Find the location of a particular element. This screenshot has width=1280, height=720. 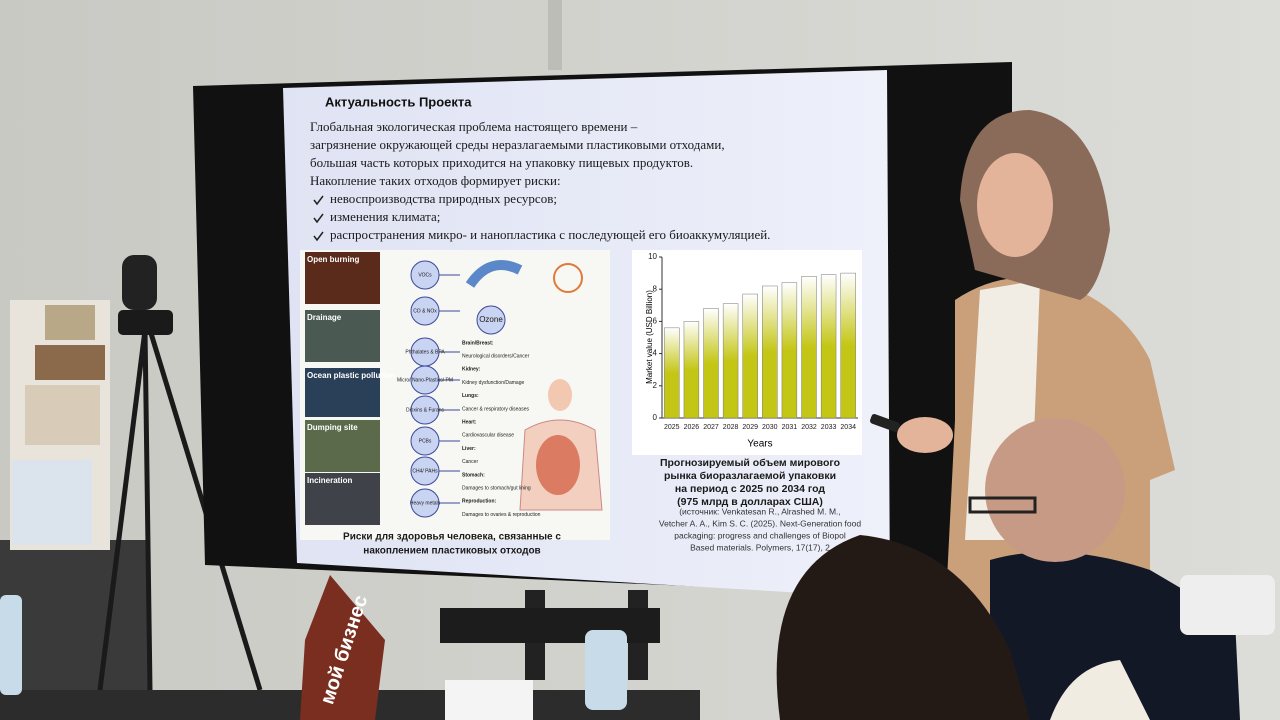

figure-caption: накоплением пластиковых отходов is located at coordinates (451, 551).